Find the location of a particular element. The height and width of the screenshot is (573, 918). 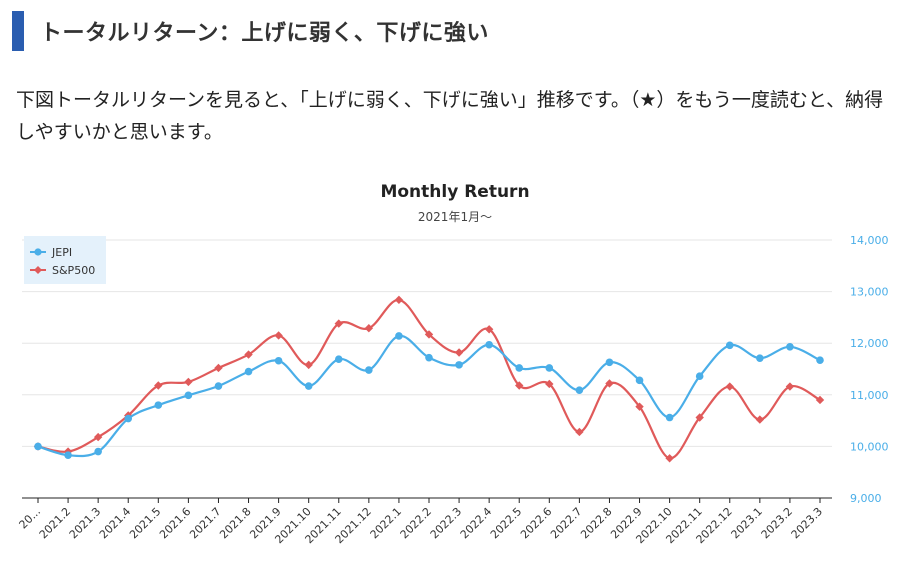

x-tick-label: 2022.6 is located at coordinates (536, 523).